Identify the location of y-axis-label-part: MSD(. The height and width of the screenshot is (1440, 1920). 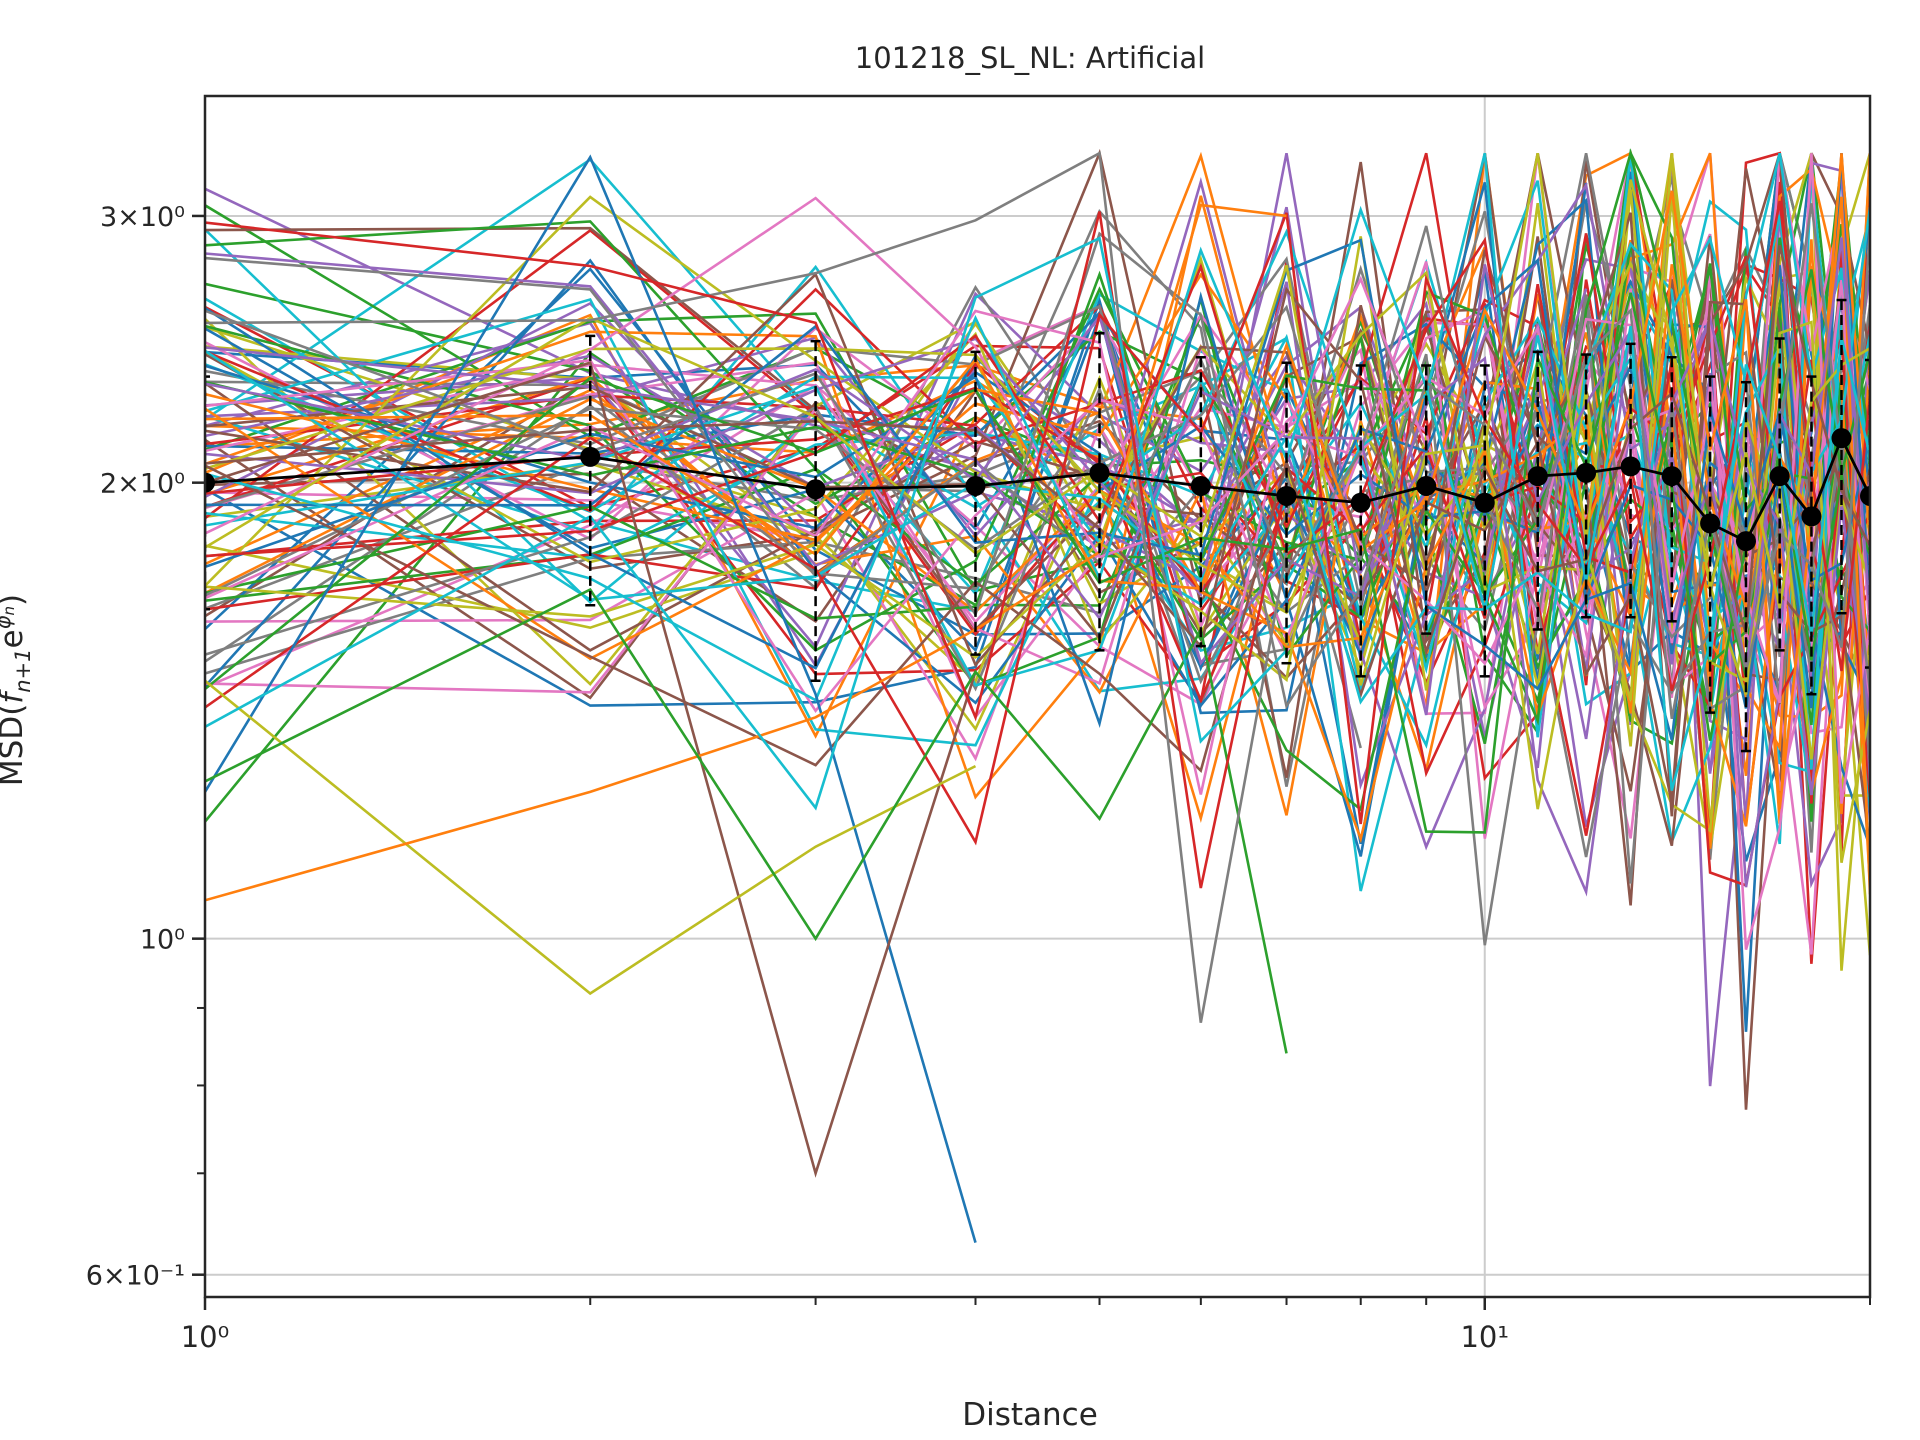
(15, 745).